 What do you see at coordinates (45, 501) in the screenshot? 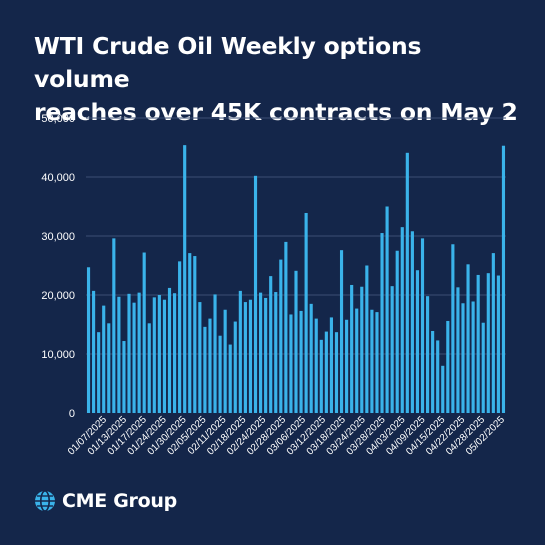
I see `globe-icon` at bounding box center [45, 501].